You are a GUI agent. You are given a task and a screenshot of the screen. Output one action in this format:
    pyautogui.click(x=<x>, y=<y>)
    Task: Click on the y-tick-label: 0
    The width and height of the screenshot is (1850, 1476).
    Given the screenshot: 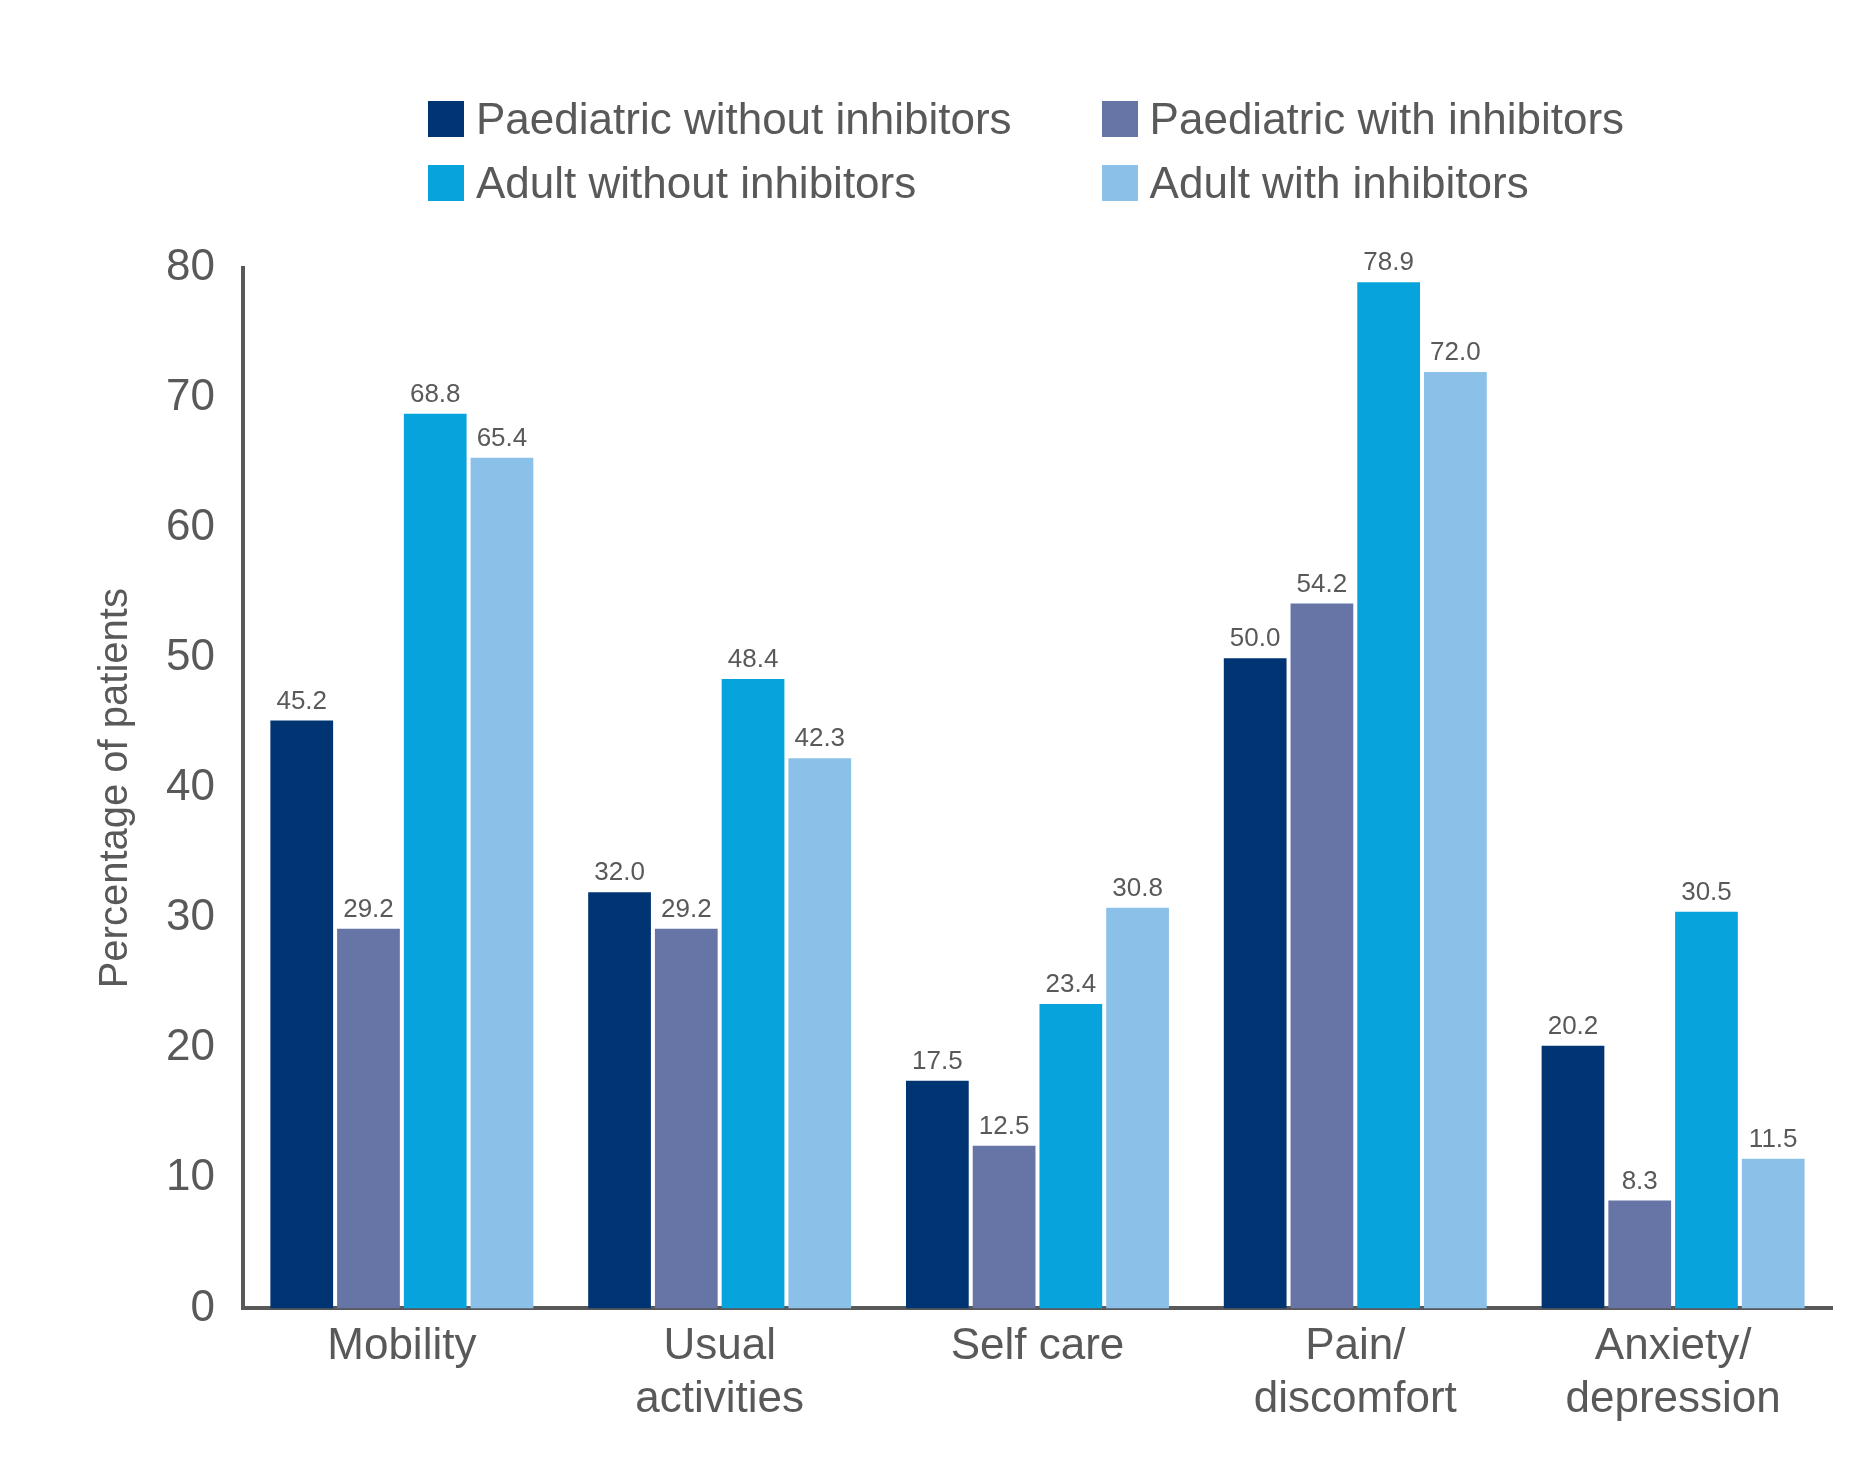 What is the action you would take?
    pyautogui.click(x=202, y=1305)
    